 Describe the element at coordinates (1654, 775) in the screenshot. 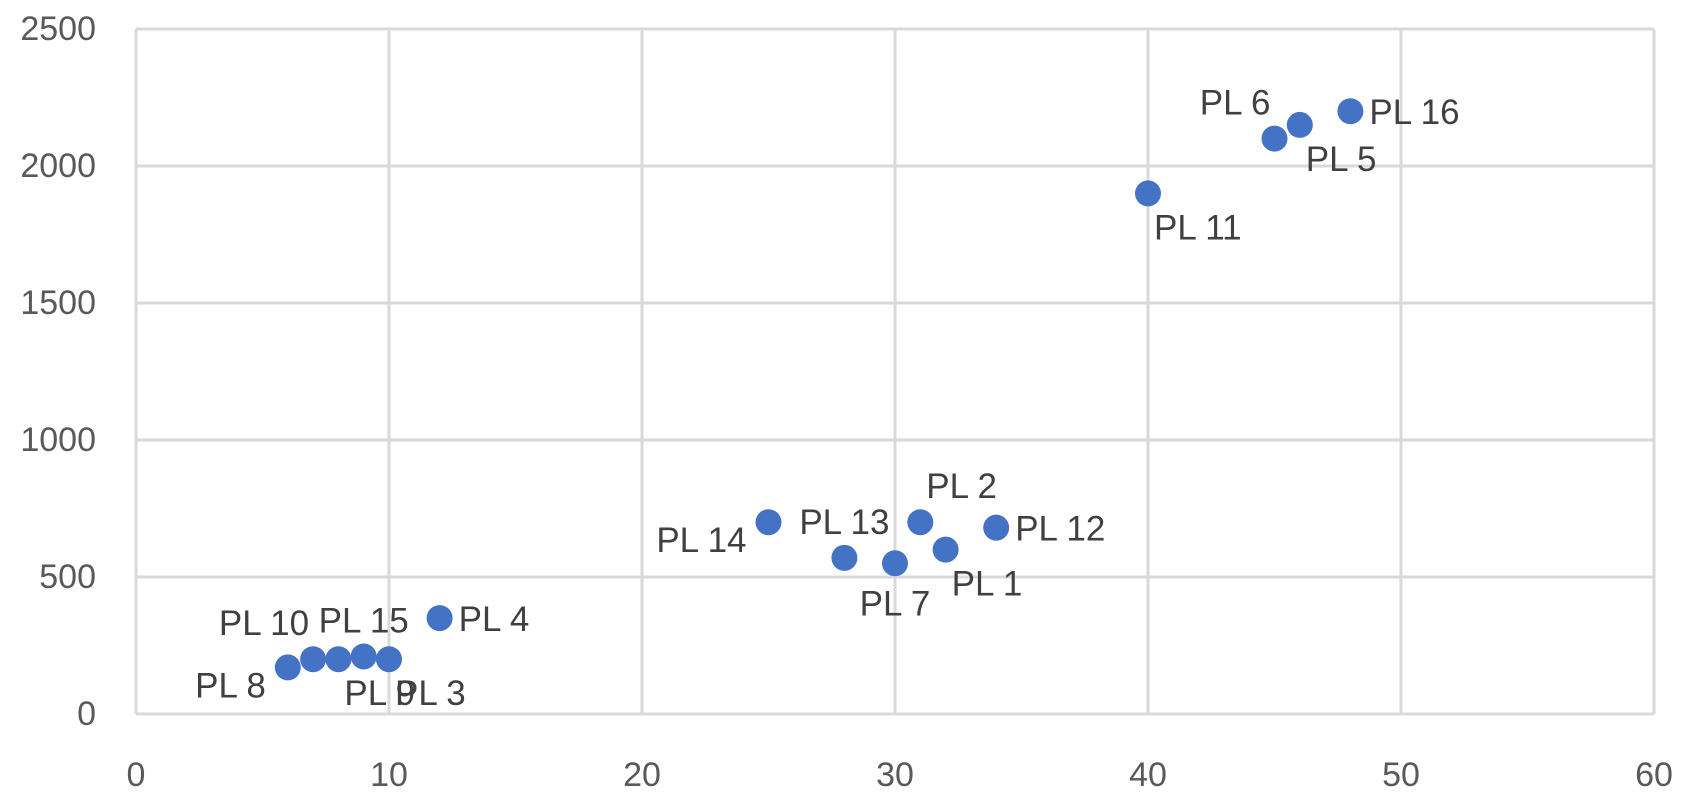

I see `x-tick-label: 60` at that location.